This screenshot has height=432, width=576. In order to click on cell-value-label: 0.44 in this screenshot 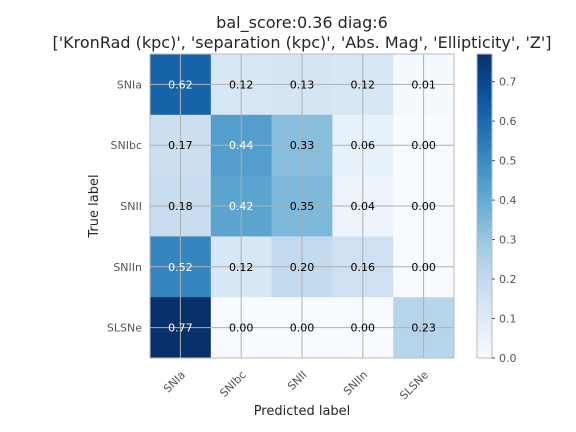, I will do `click(241, 145)`.